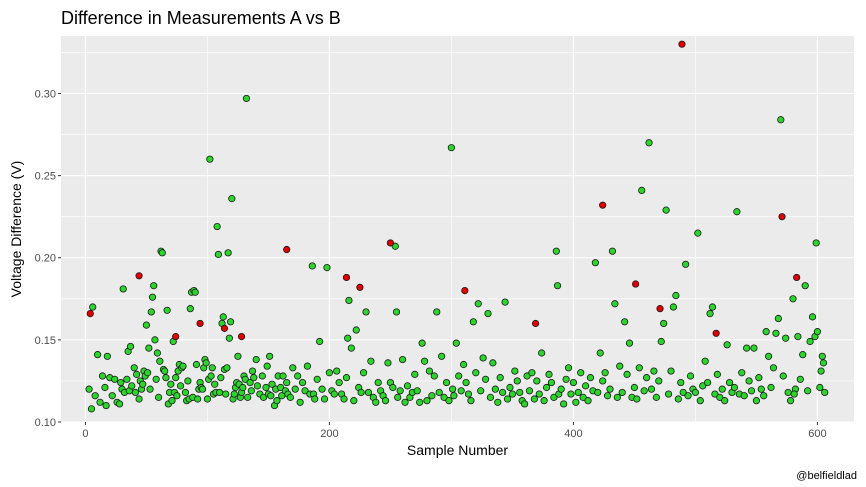  I want to click on x-axis-ticks: 0 200 400 600, so click(454, 431).